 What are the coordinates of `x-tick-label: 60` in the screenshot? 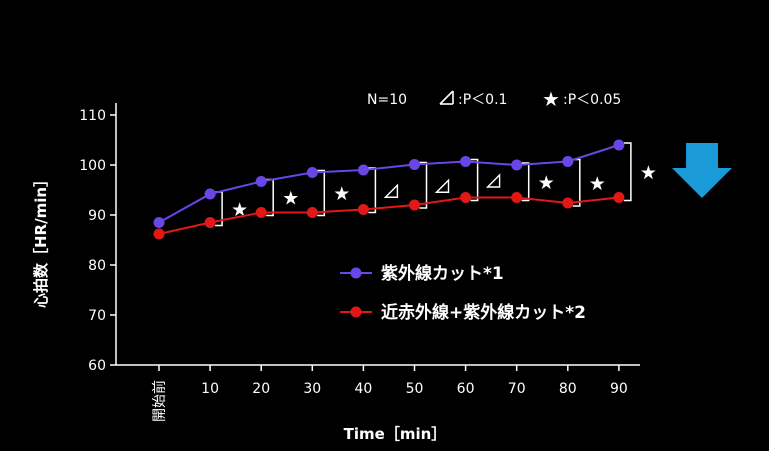 It's located at (466, 389).